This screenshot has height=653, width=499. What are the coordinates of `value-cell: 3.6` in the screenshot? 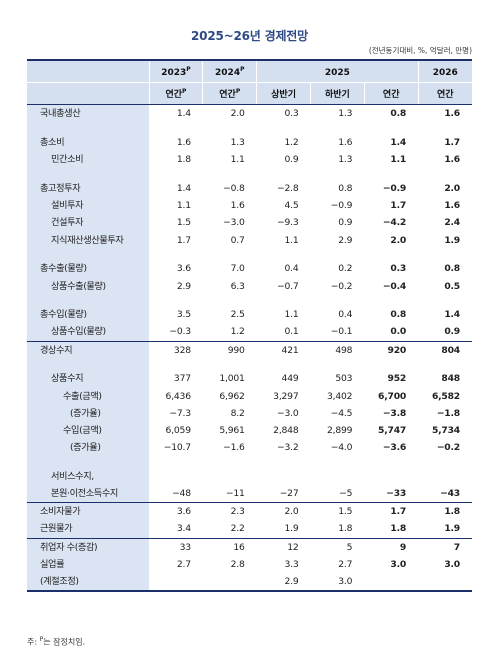 It's located at (176, 511).